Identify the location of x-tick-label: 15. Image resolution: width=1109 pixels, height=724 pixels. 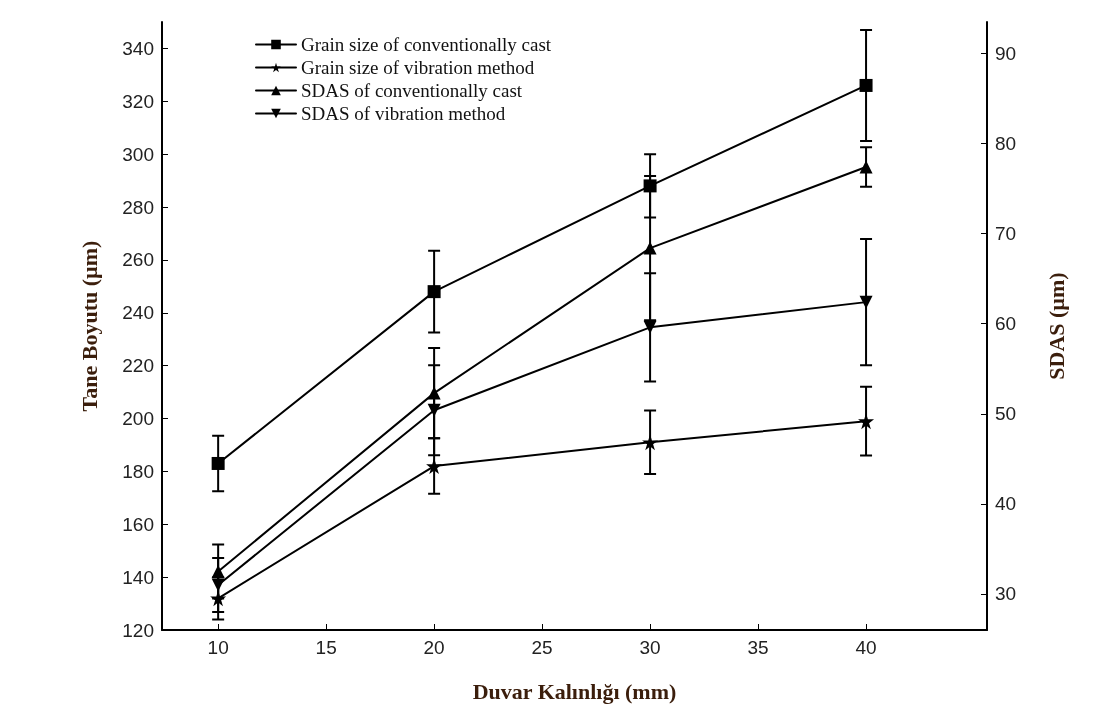
(326, 647).